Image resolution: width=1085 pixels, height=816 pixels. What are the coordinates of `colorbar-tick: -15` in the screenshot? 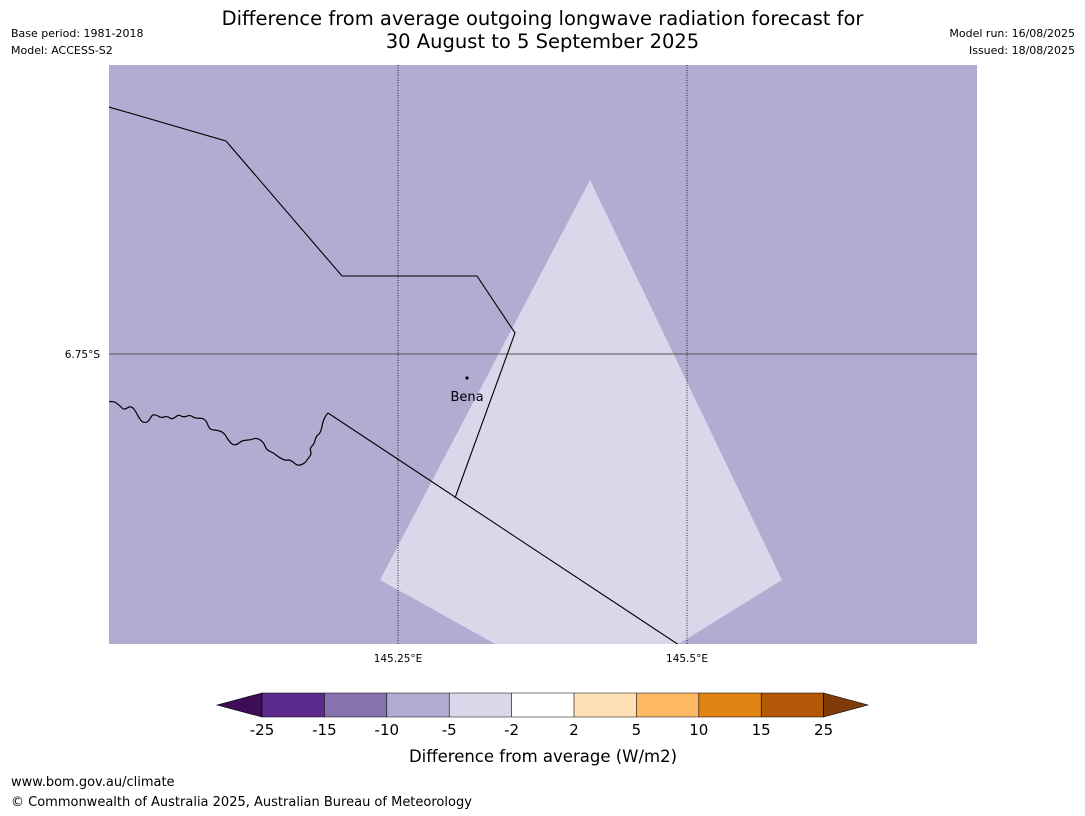 It's located at (324, 730).